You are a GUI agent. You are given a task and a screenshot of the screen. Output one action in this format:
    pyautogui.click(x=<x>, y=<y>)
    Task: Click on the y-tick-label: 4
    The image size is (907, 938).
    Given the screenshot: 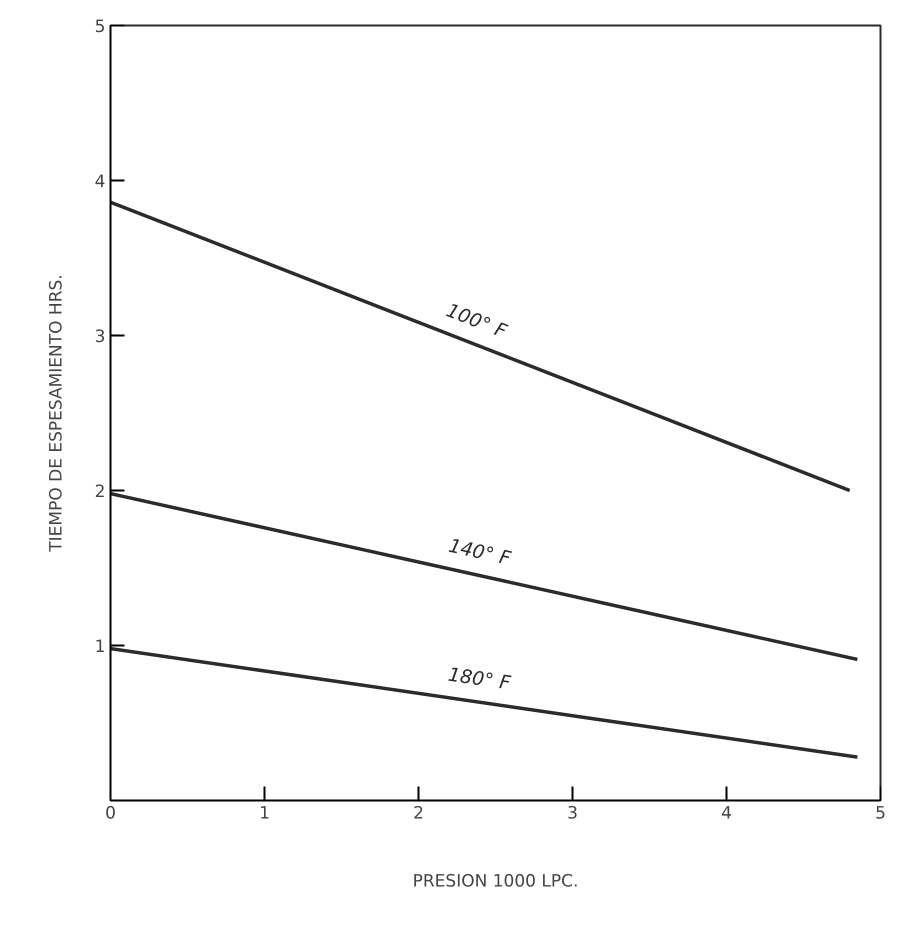 What is the action you would take?
    pyautogui.click(x=100, y=182)
    